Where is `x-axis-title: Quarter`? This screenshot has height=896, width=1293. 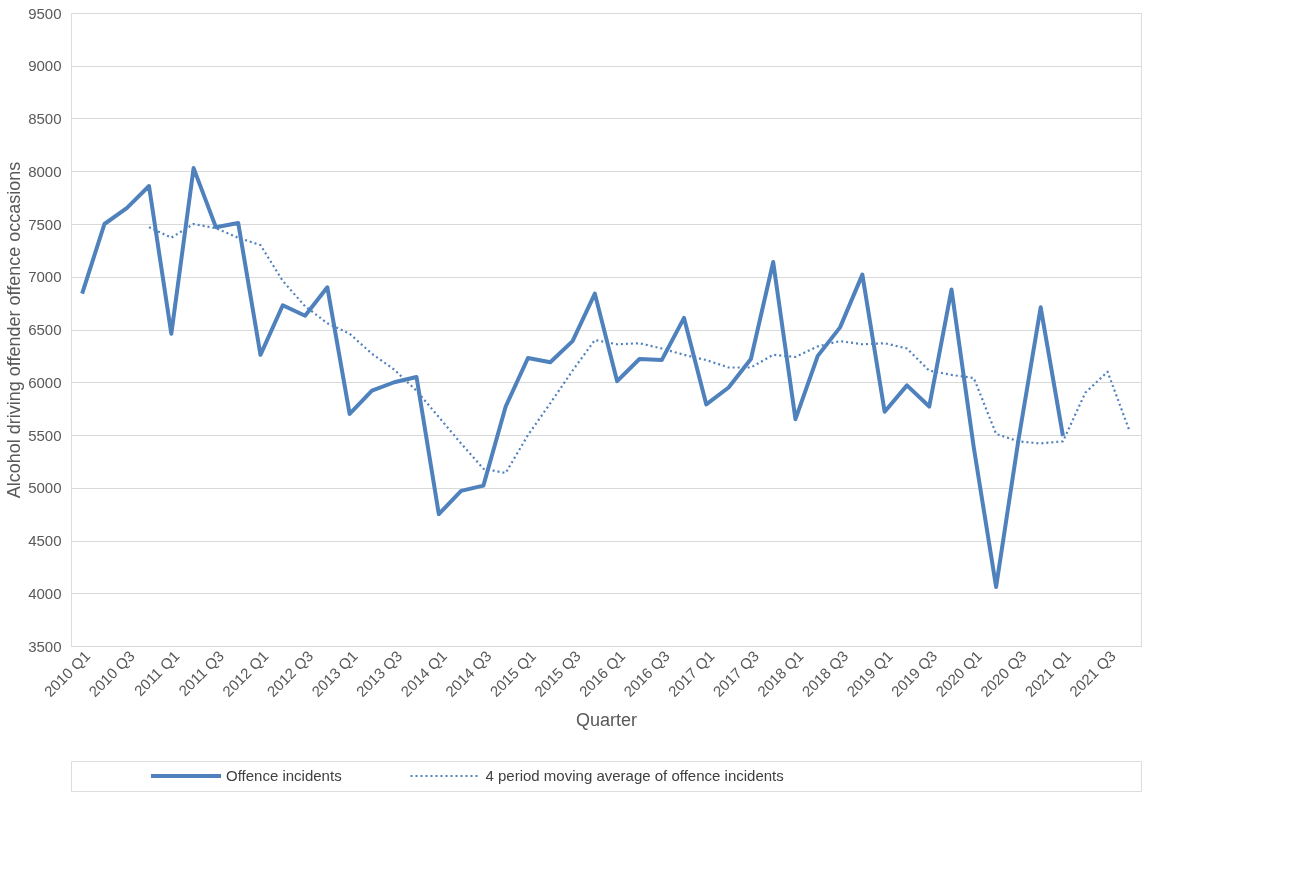
x-axis-title: Quarter is located at coordinates (606, 719).